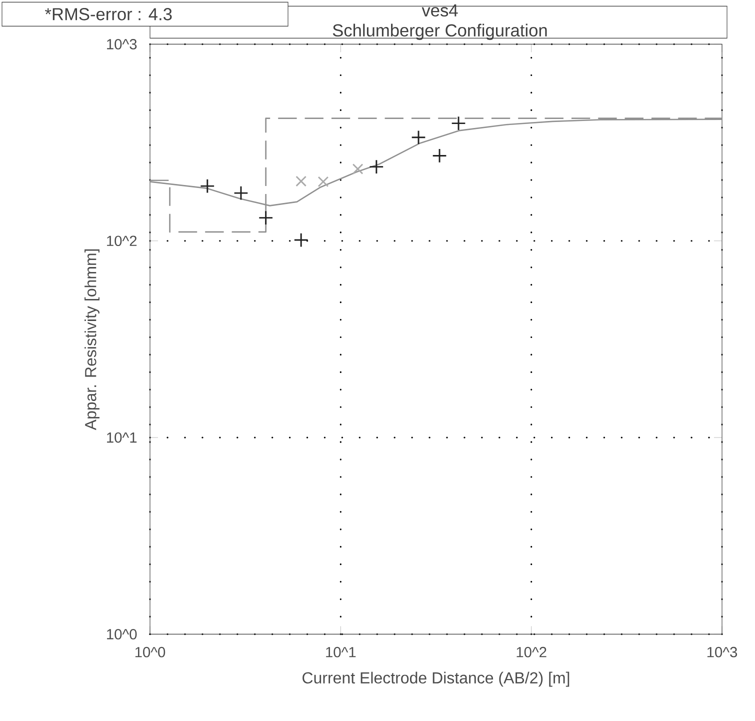 Image resolution: width=755 pixels, height=721 pixels. I want to click on y-tick-label: 10^2, so click(122, 241).